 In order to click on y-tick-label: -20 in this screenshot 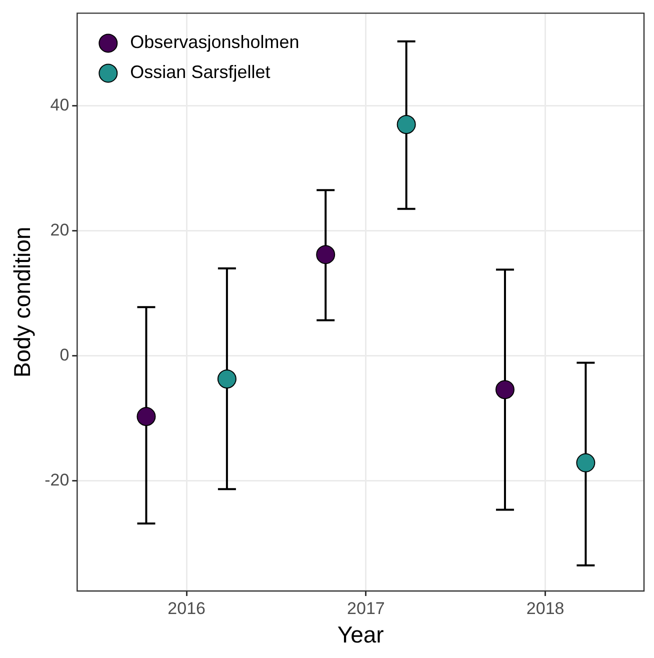, I will do `click(57, 480)`.